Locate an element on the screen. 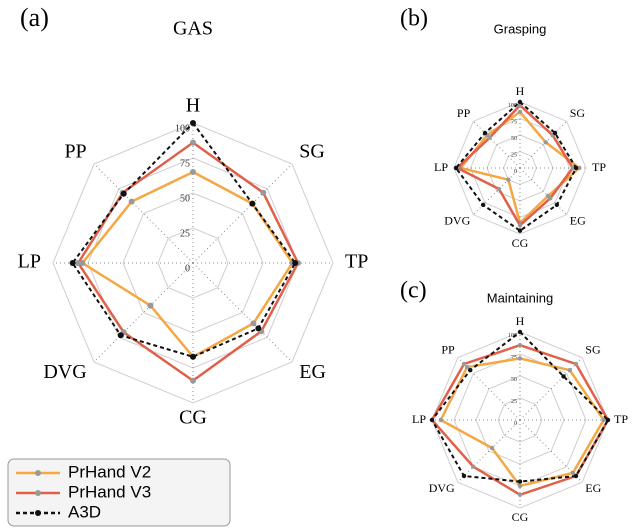  axis-label: CG is located at coordinates (520, 517).